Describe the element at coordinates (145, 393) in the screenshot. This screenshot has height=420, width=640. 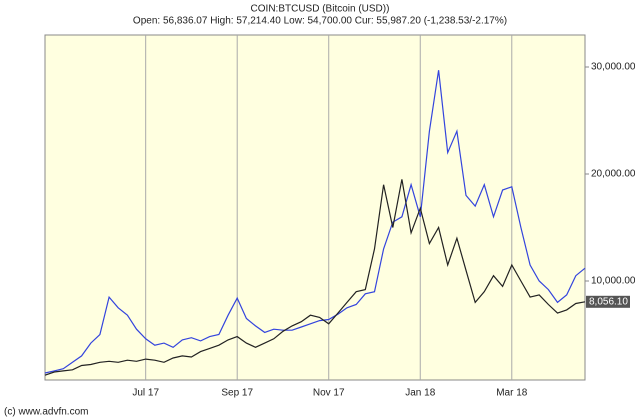
I see `x-tick-label: Jul 17` at that location.